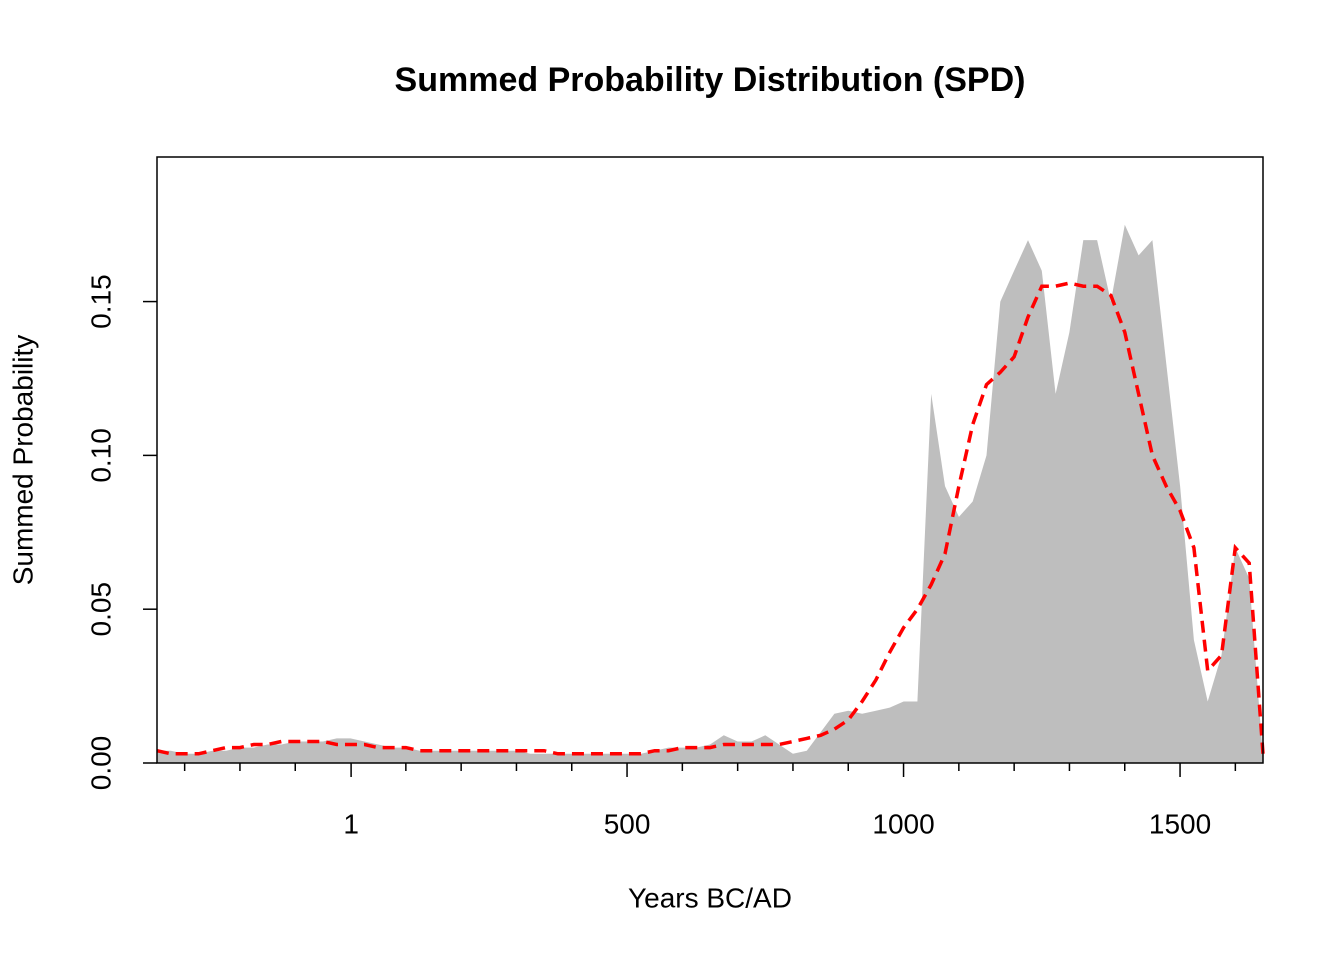 This screenshot has height=965, width=1344. Describe the element at coordinates (627, 823) in the screenshot. I see `x-tick-label: 500` at that location.